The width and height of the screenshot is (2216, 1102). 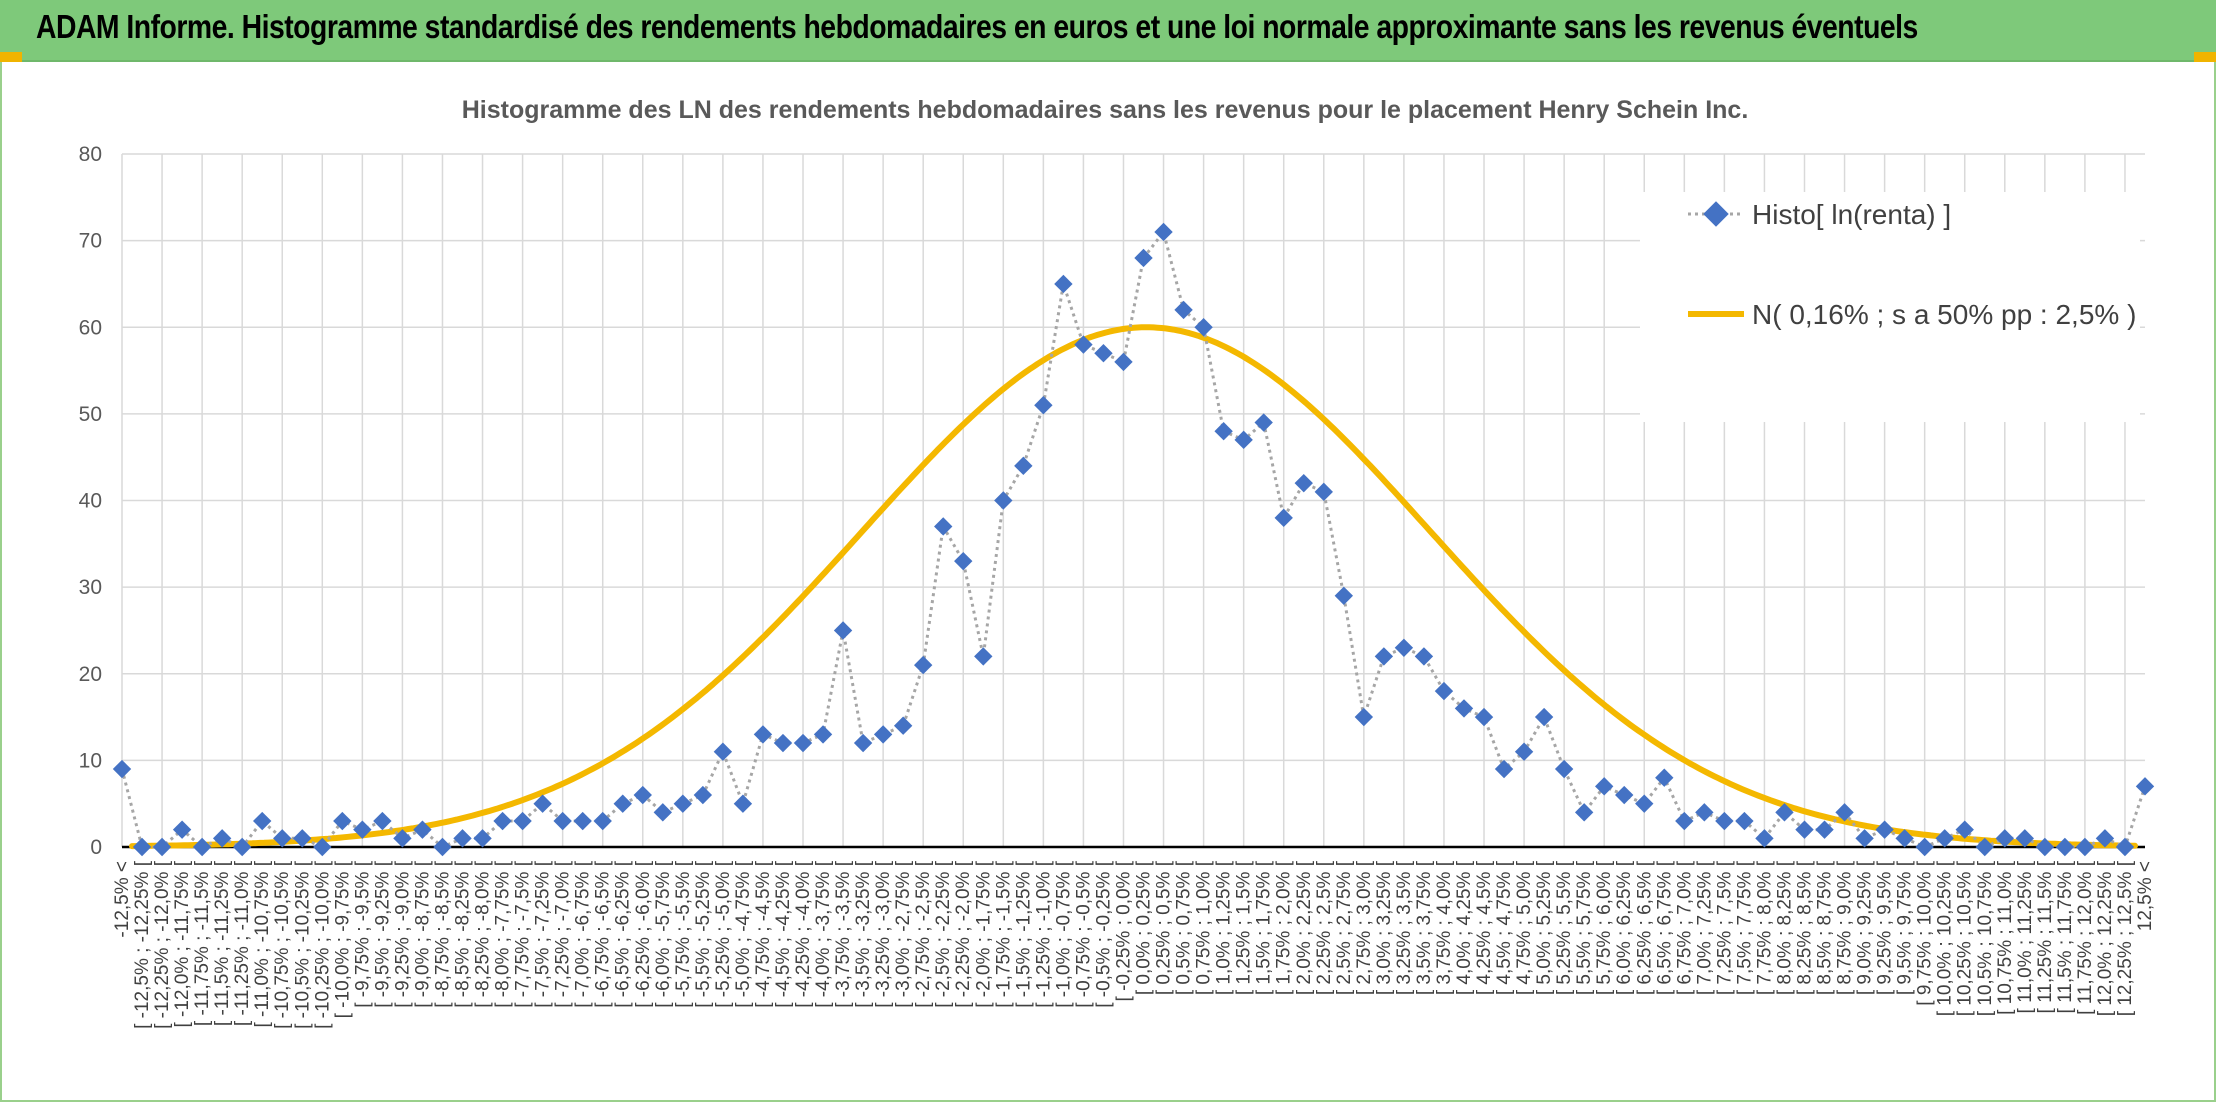 What do you see at coordinates (2025, 936) in the screenshot?
I see `x-tick-label: [ 11,0% ; 11,25% [` at bounding box center [2025, 936].